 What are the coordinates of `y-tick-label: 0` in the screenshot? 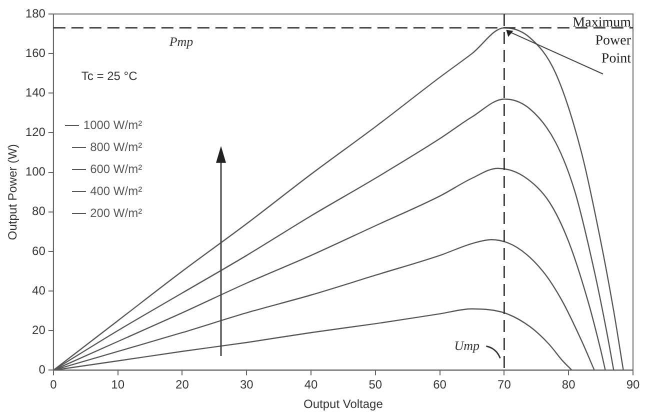 It's located at (42, 369).